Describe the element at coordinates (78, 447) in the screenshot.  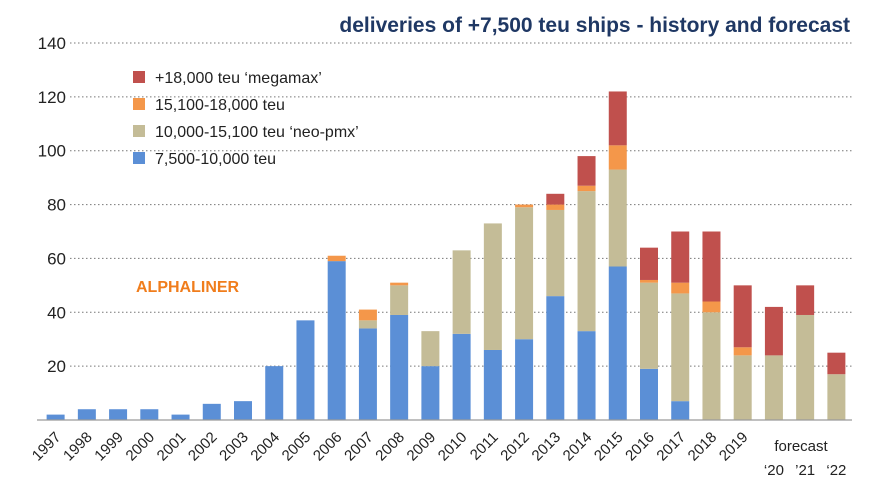
I see `x-tick-label: 1998` at that location.